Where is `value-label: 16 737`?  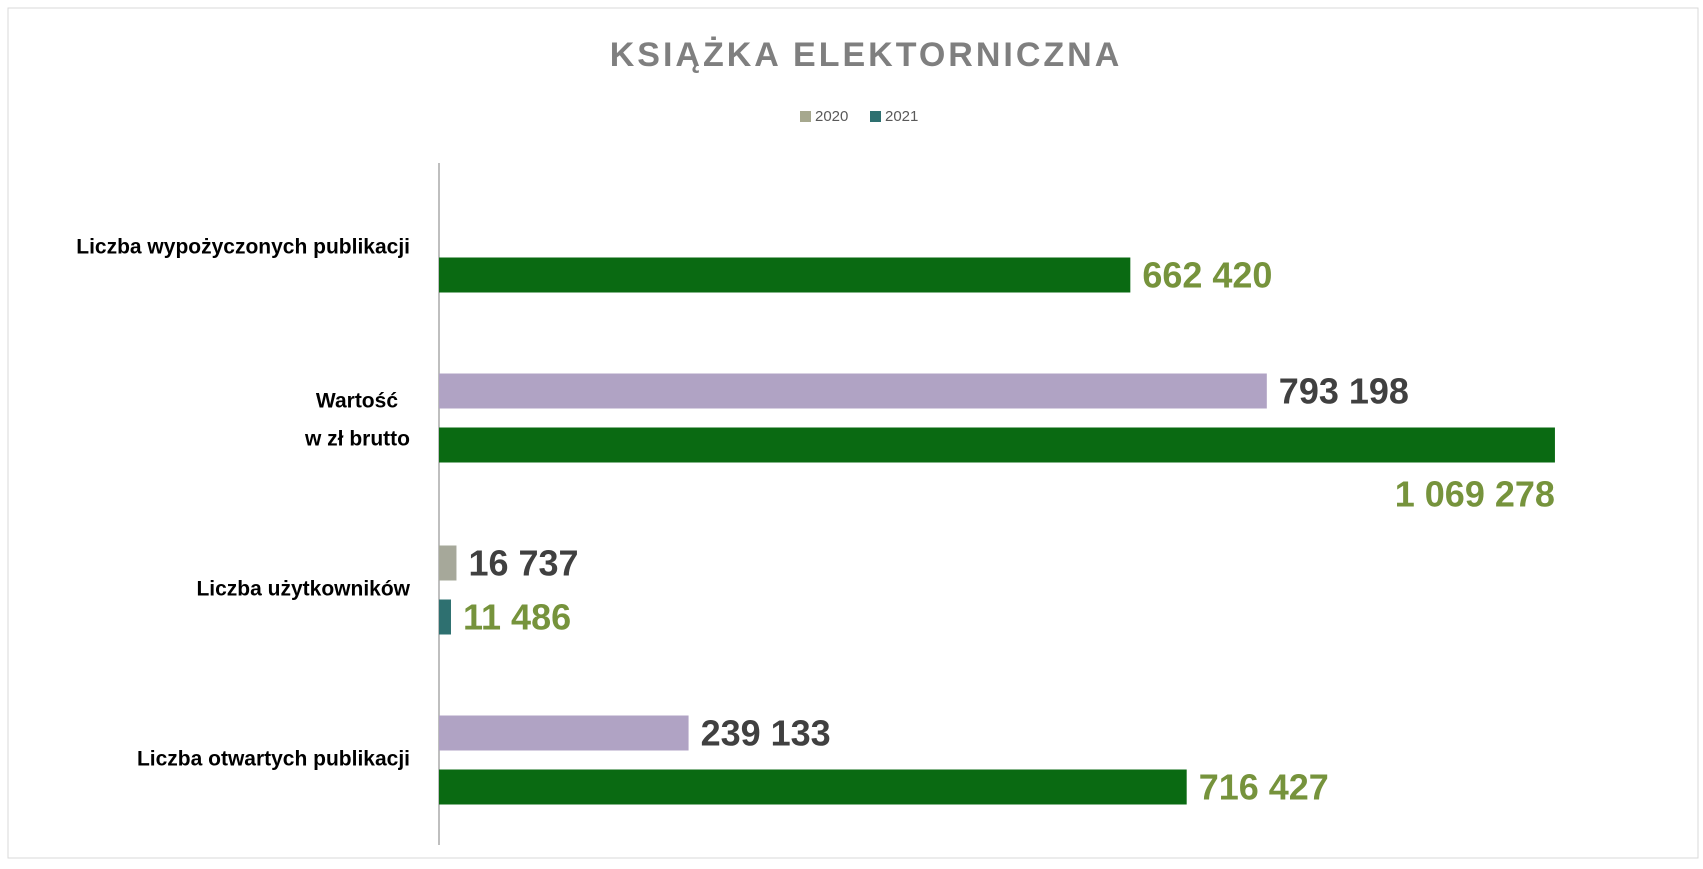 value-label: 16 737 is located at coordinates (523, 563).